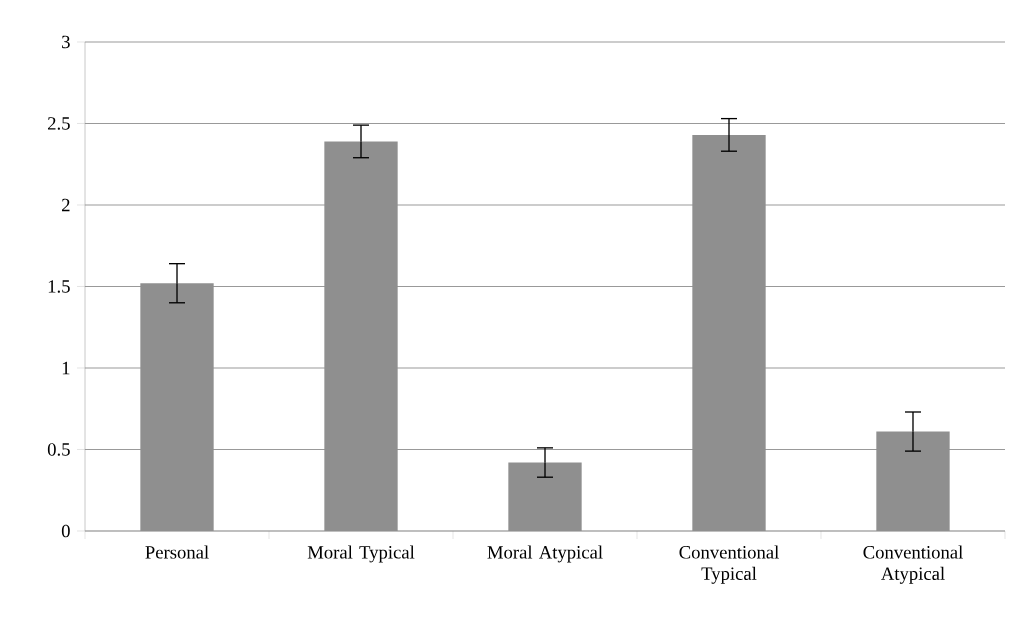 This screenshot has height=628, width=1028. I want to click on x-tick-label: Moral Atypical, so click(545, 554).